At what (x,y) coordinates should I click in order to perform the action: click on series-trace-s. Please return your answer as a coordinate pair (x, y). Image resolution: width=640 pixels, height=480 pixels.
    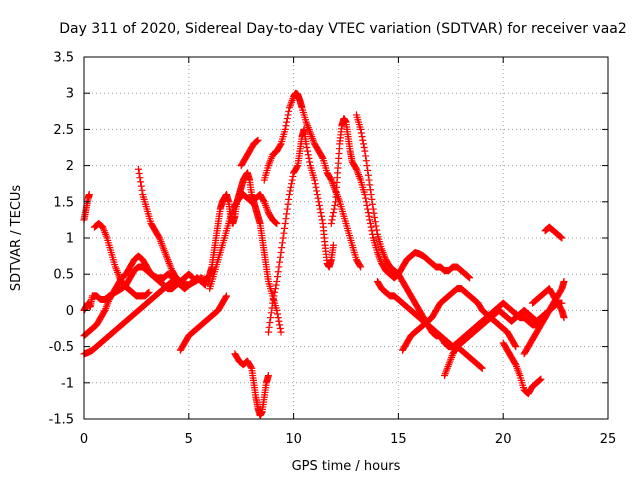
    Looking at the image, I should click on (522, 368).